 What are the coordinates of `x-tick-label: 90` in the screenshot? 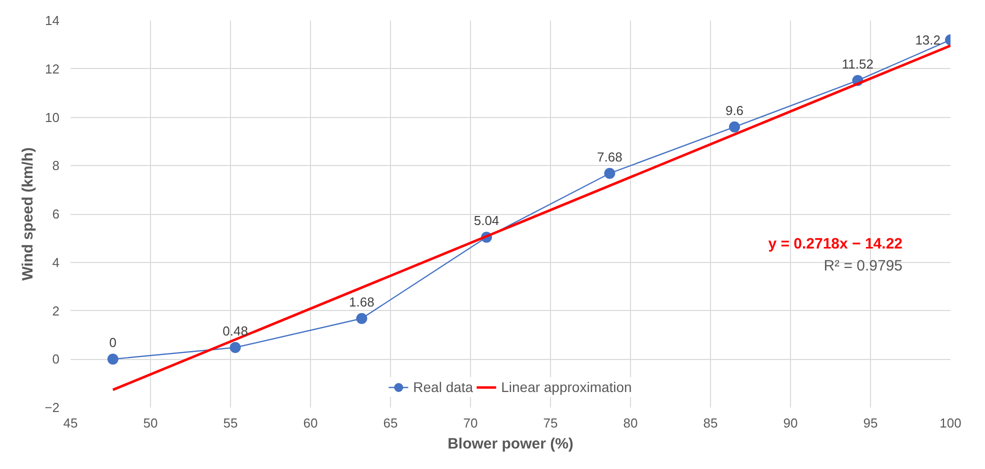 It's located at (790, 423).